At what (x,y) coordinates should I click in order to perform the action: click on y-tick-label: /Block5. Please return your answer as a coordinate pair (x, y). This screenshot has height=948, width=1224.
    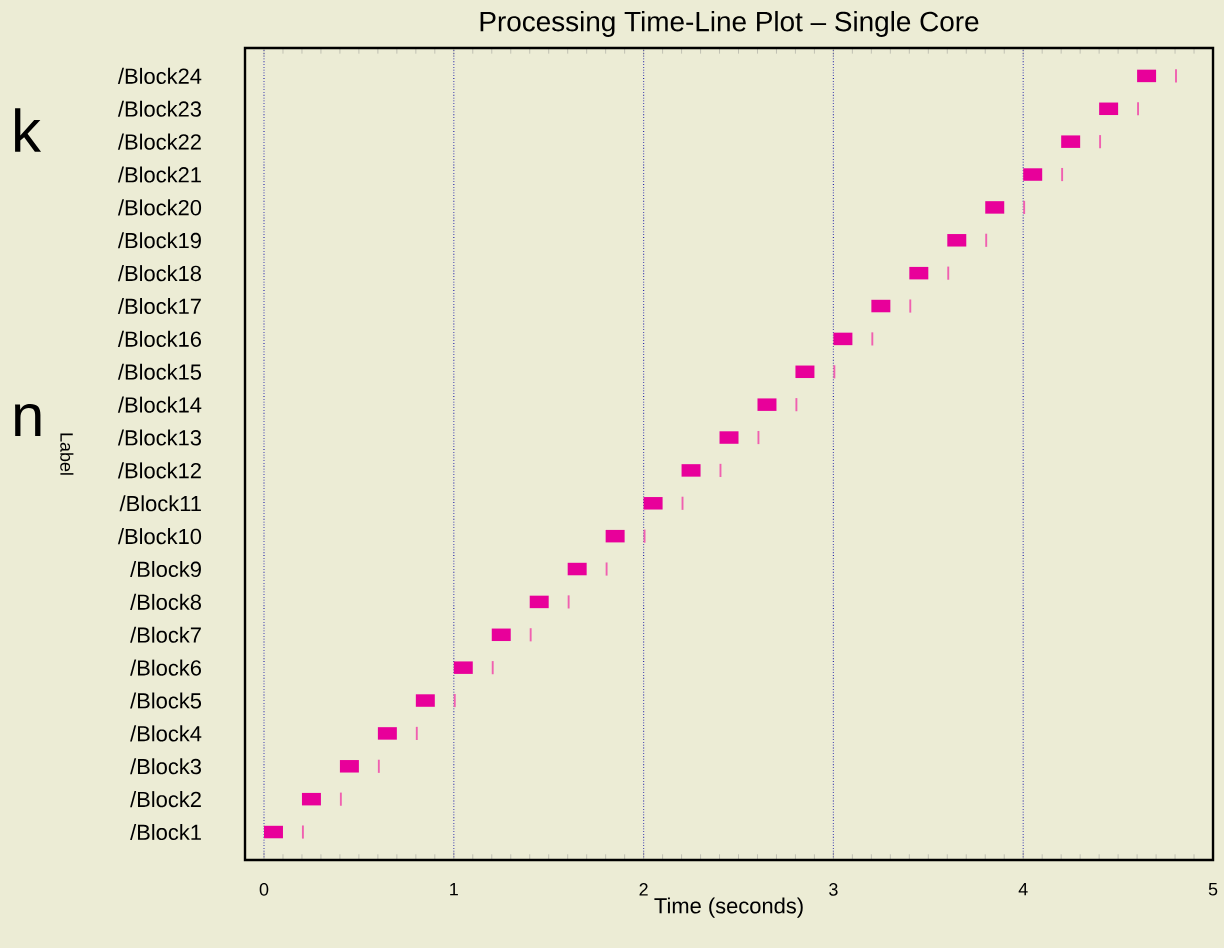
    Looking at the image, I should click on (166, 700).